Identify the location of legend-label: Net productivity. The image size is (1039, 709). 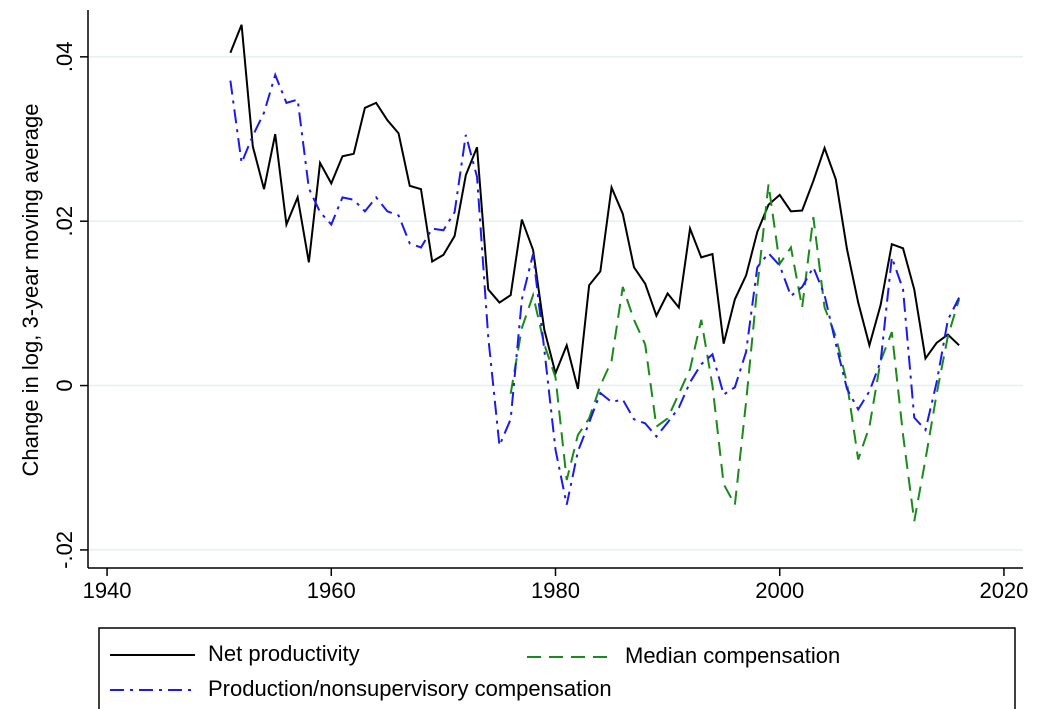
(284, 653).